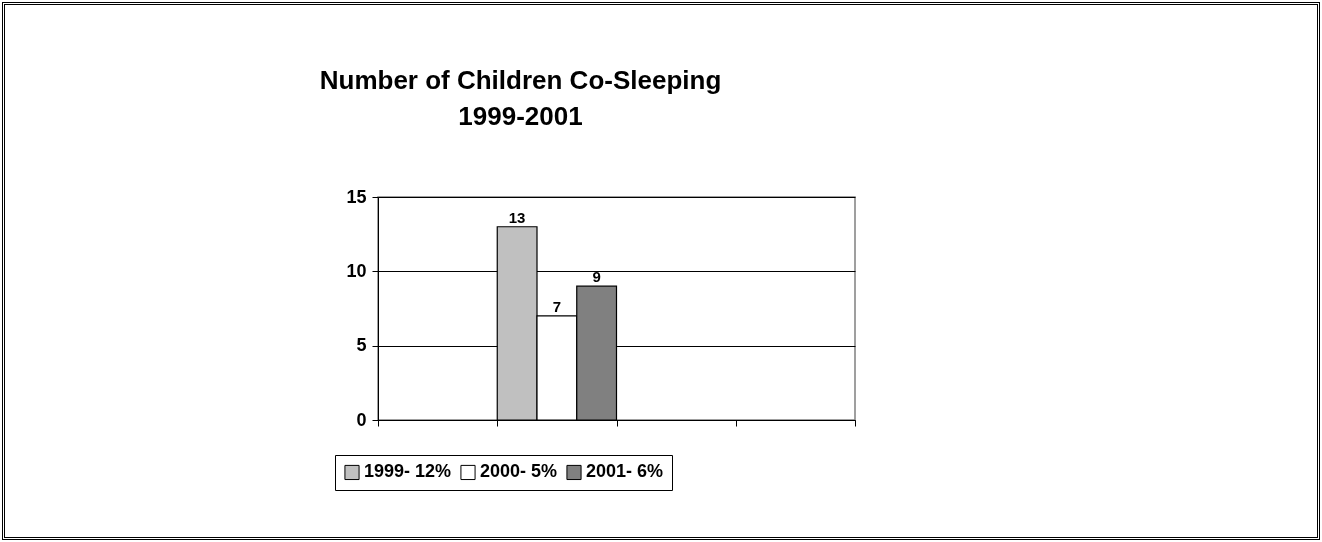 The image size is (1322, 542). What do you see at coordinates (520, 80) in the screenshot?
I see `text: Number of Children Co-Sleeping` at bounding box center [520, 80].